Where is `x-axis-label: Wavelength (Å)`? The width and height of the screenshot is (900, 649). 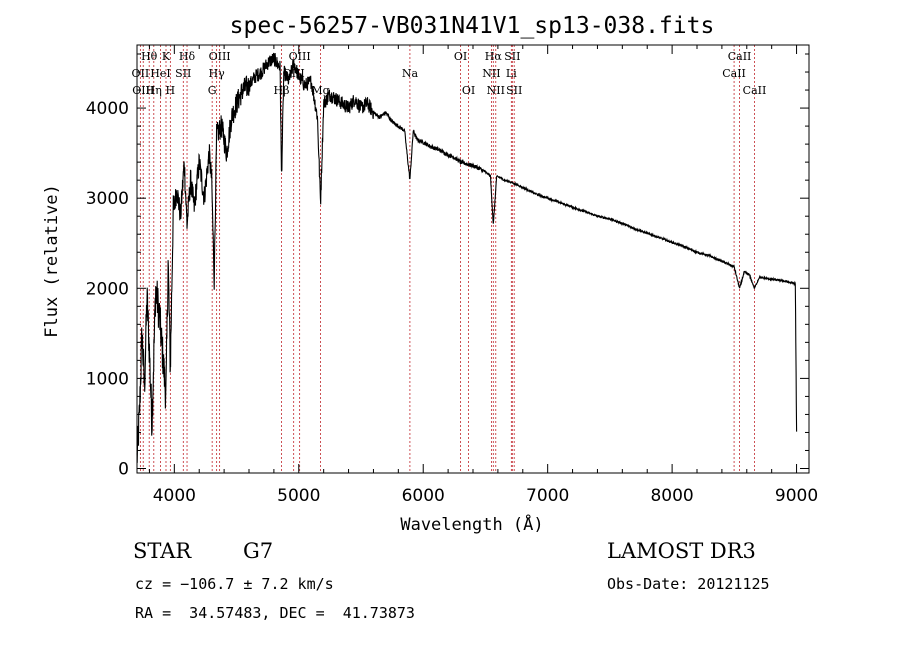 x-axis-label: Wavelength (Å) is located at coordinates (471, 524).